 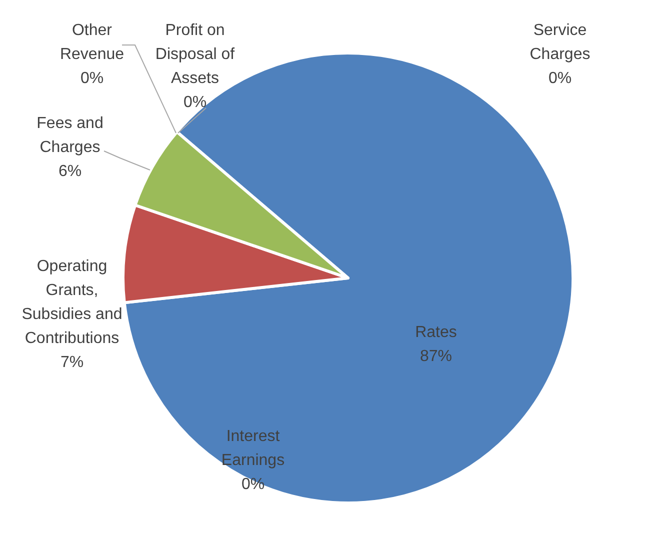 I want to click on slice-label: Fees and Charges, so click(x=70, y=135).